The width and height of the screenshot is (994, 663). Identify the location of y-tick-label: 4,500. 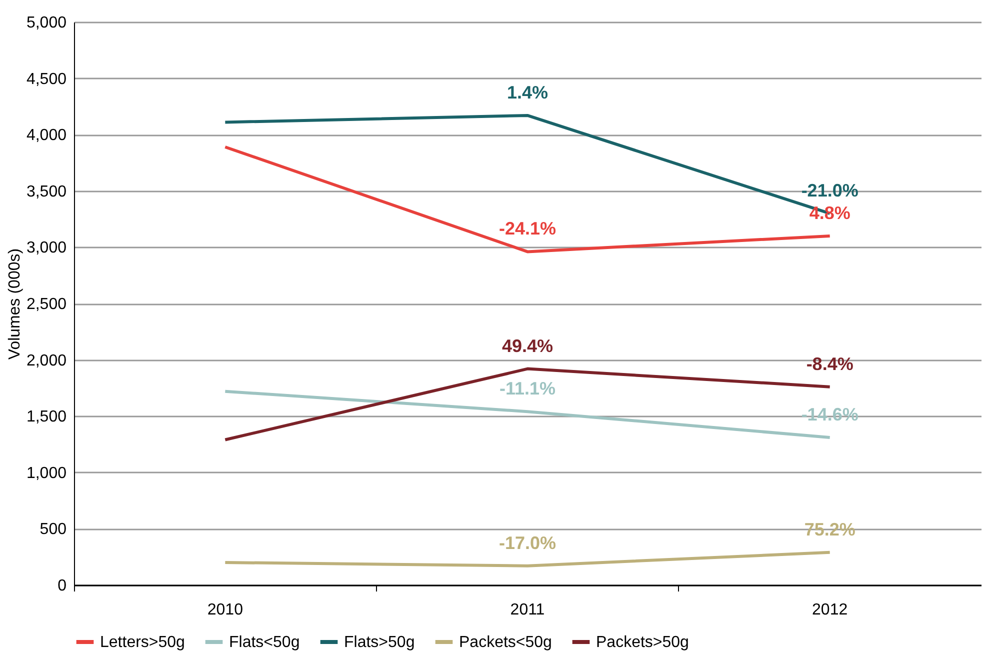
(46, 79).